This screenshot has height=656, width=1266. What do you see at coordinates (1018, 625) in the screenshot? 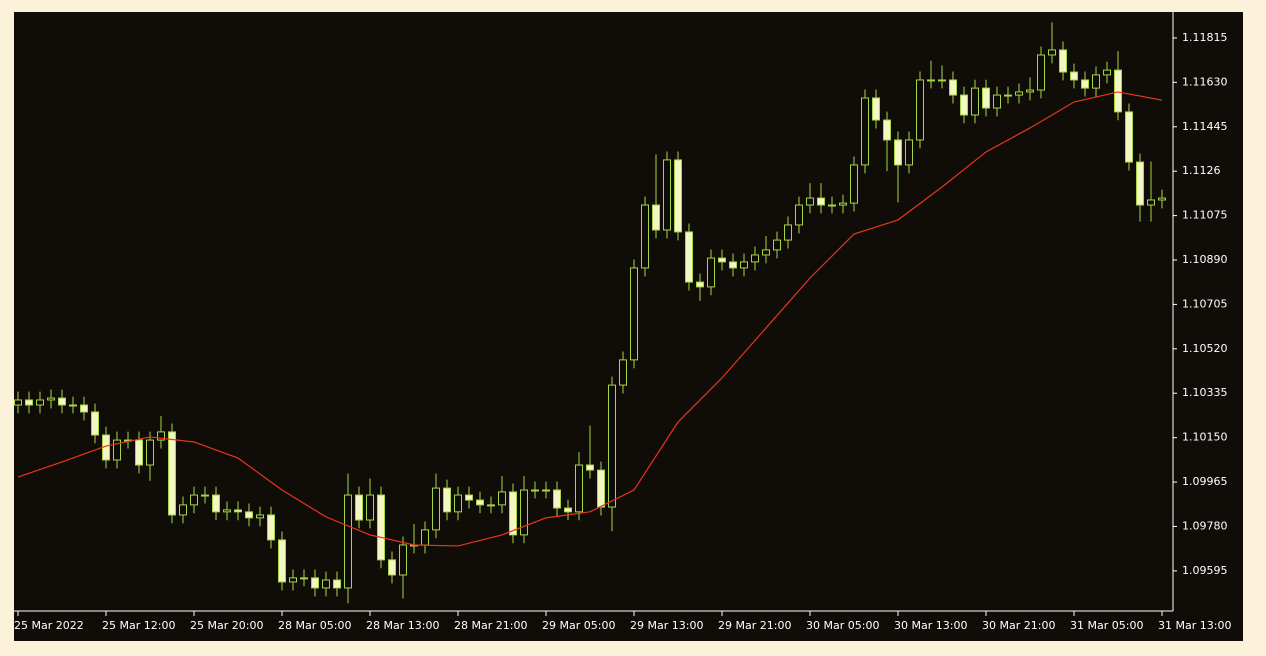
I see `x-tick-label: 30 Mar 21:00` at bounding box center [1018, 625].